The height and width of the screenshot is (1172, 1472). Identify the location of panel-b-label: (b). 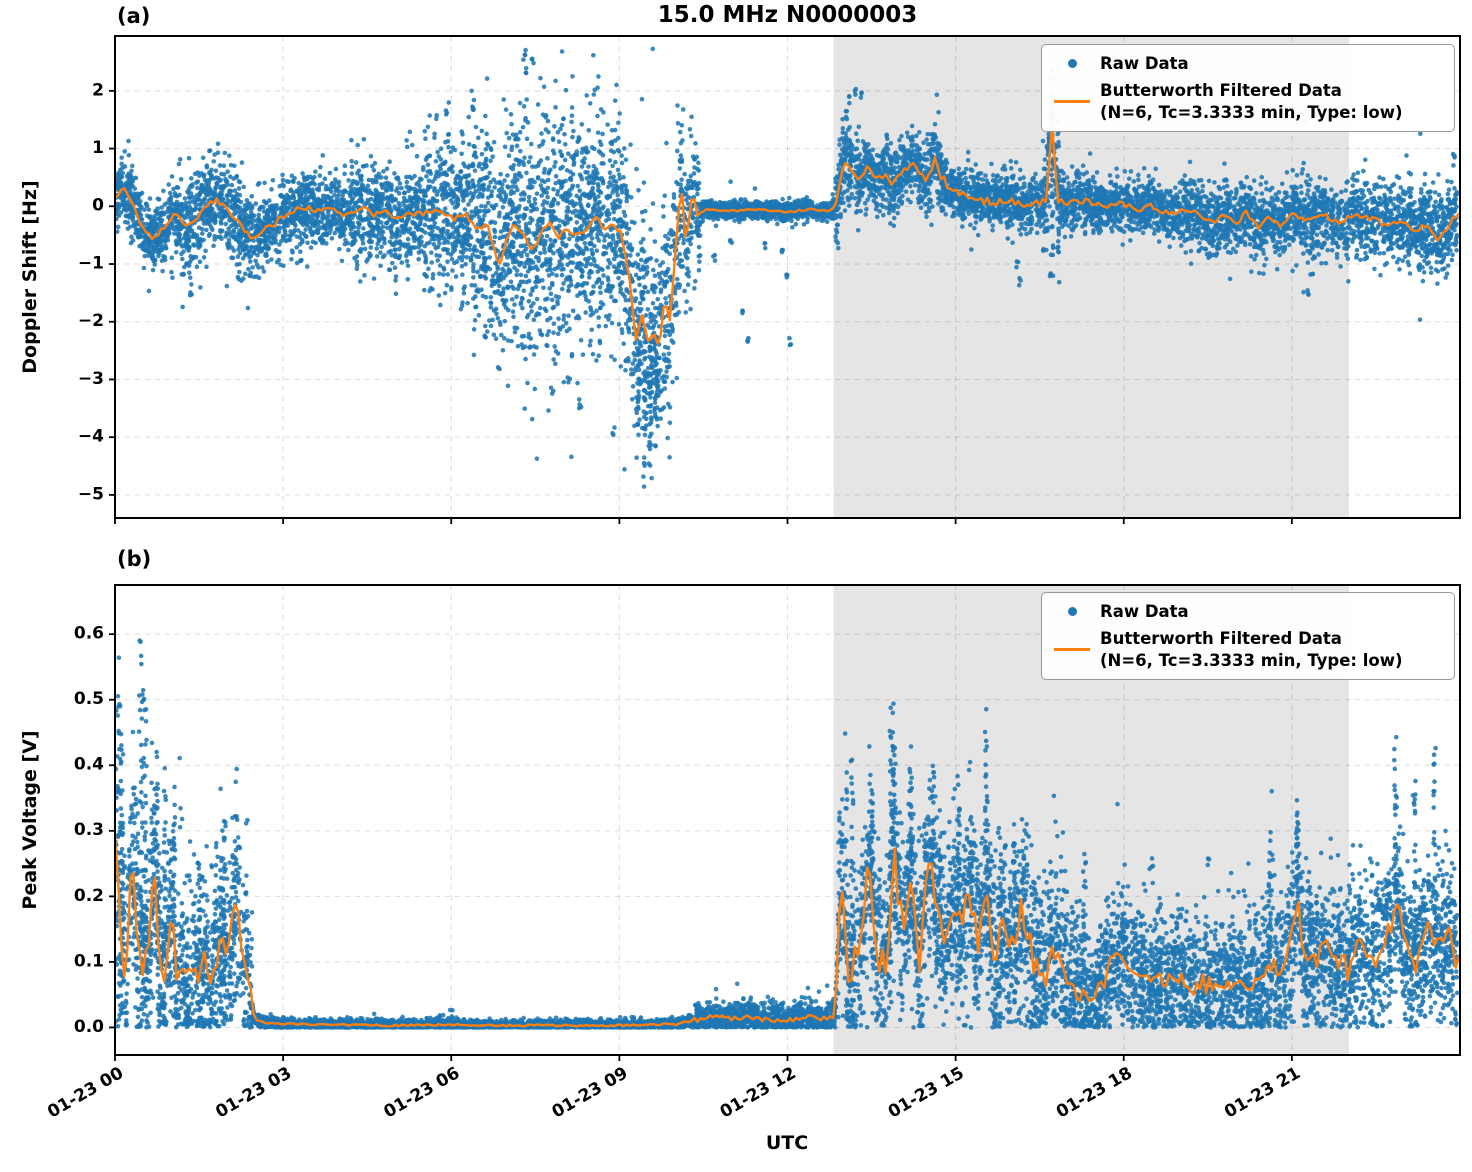
(134, 559).